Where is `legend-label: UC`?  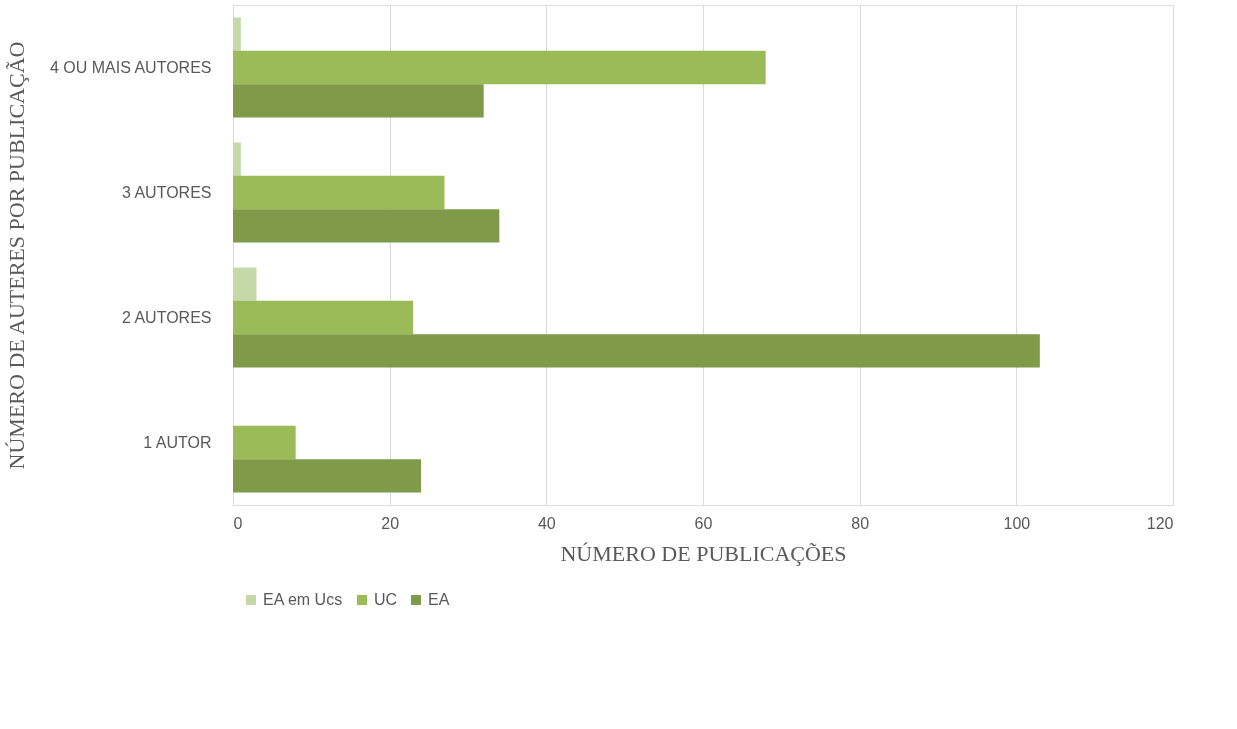 legend-label: UC is located at coordinates (386, 599).